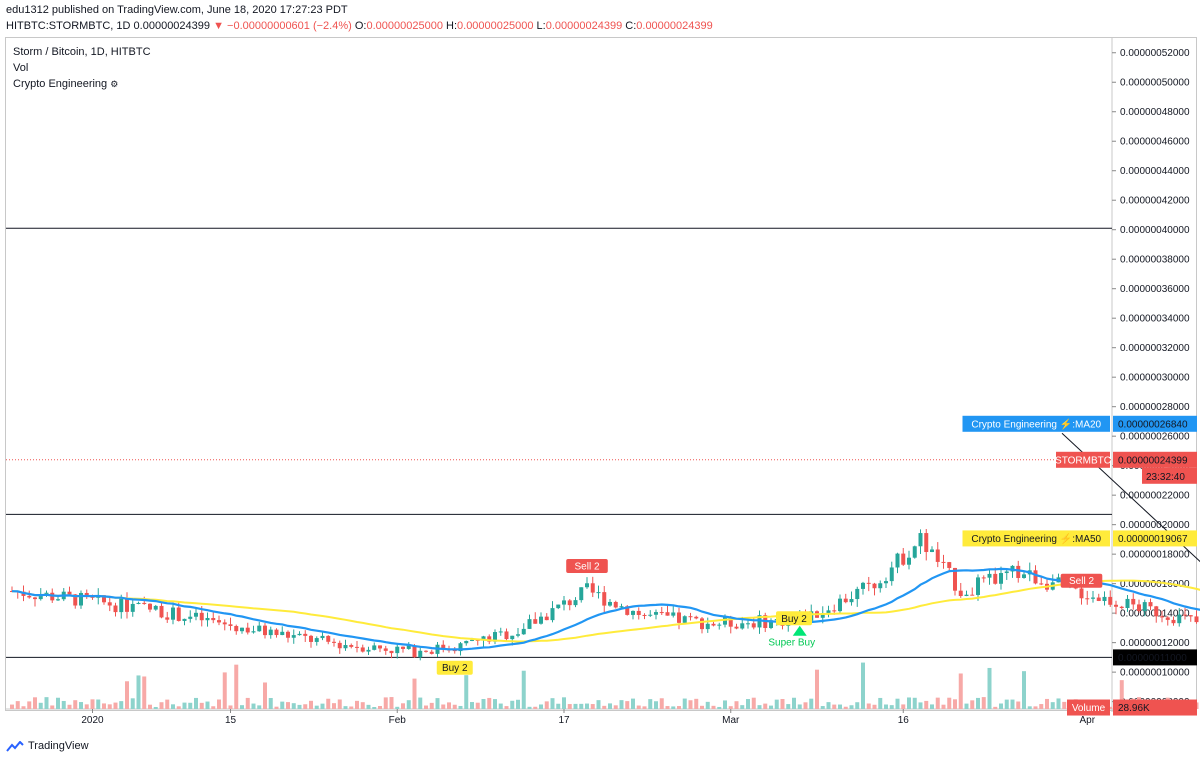  Describe the element at coordinates (114, 84) in the screenshot. I see `settings-icon: ⚙` at that location.